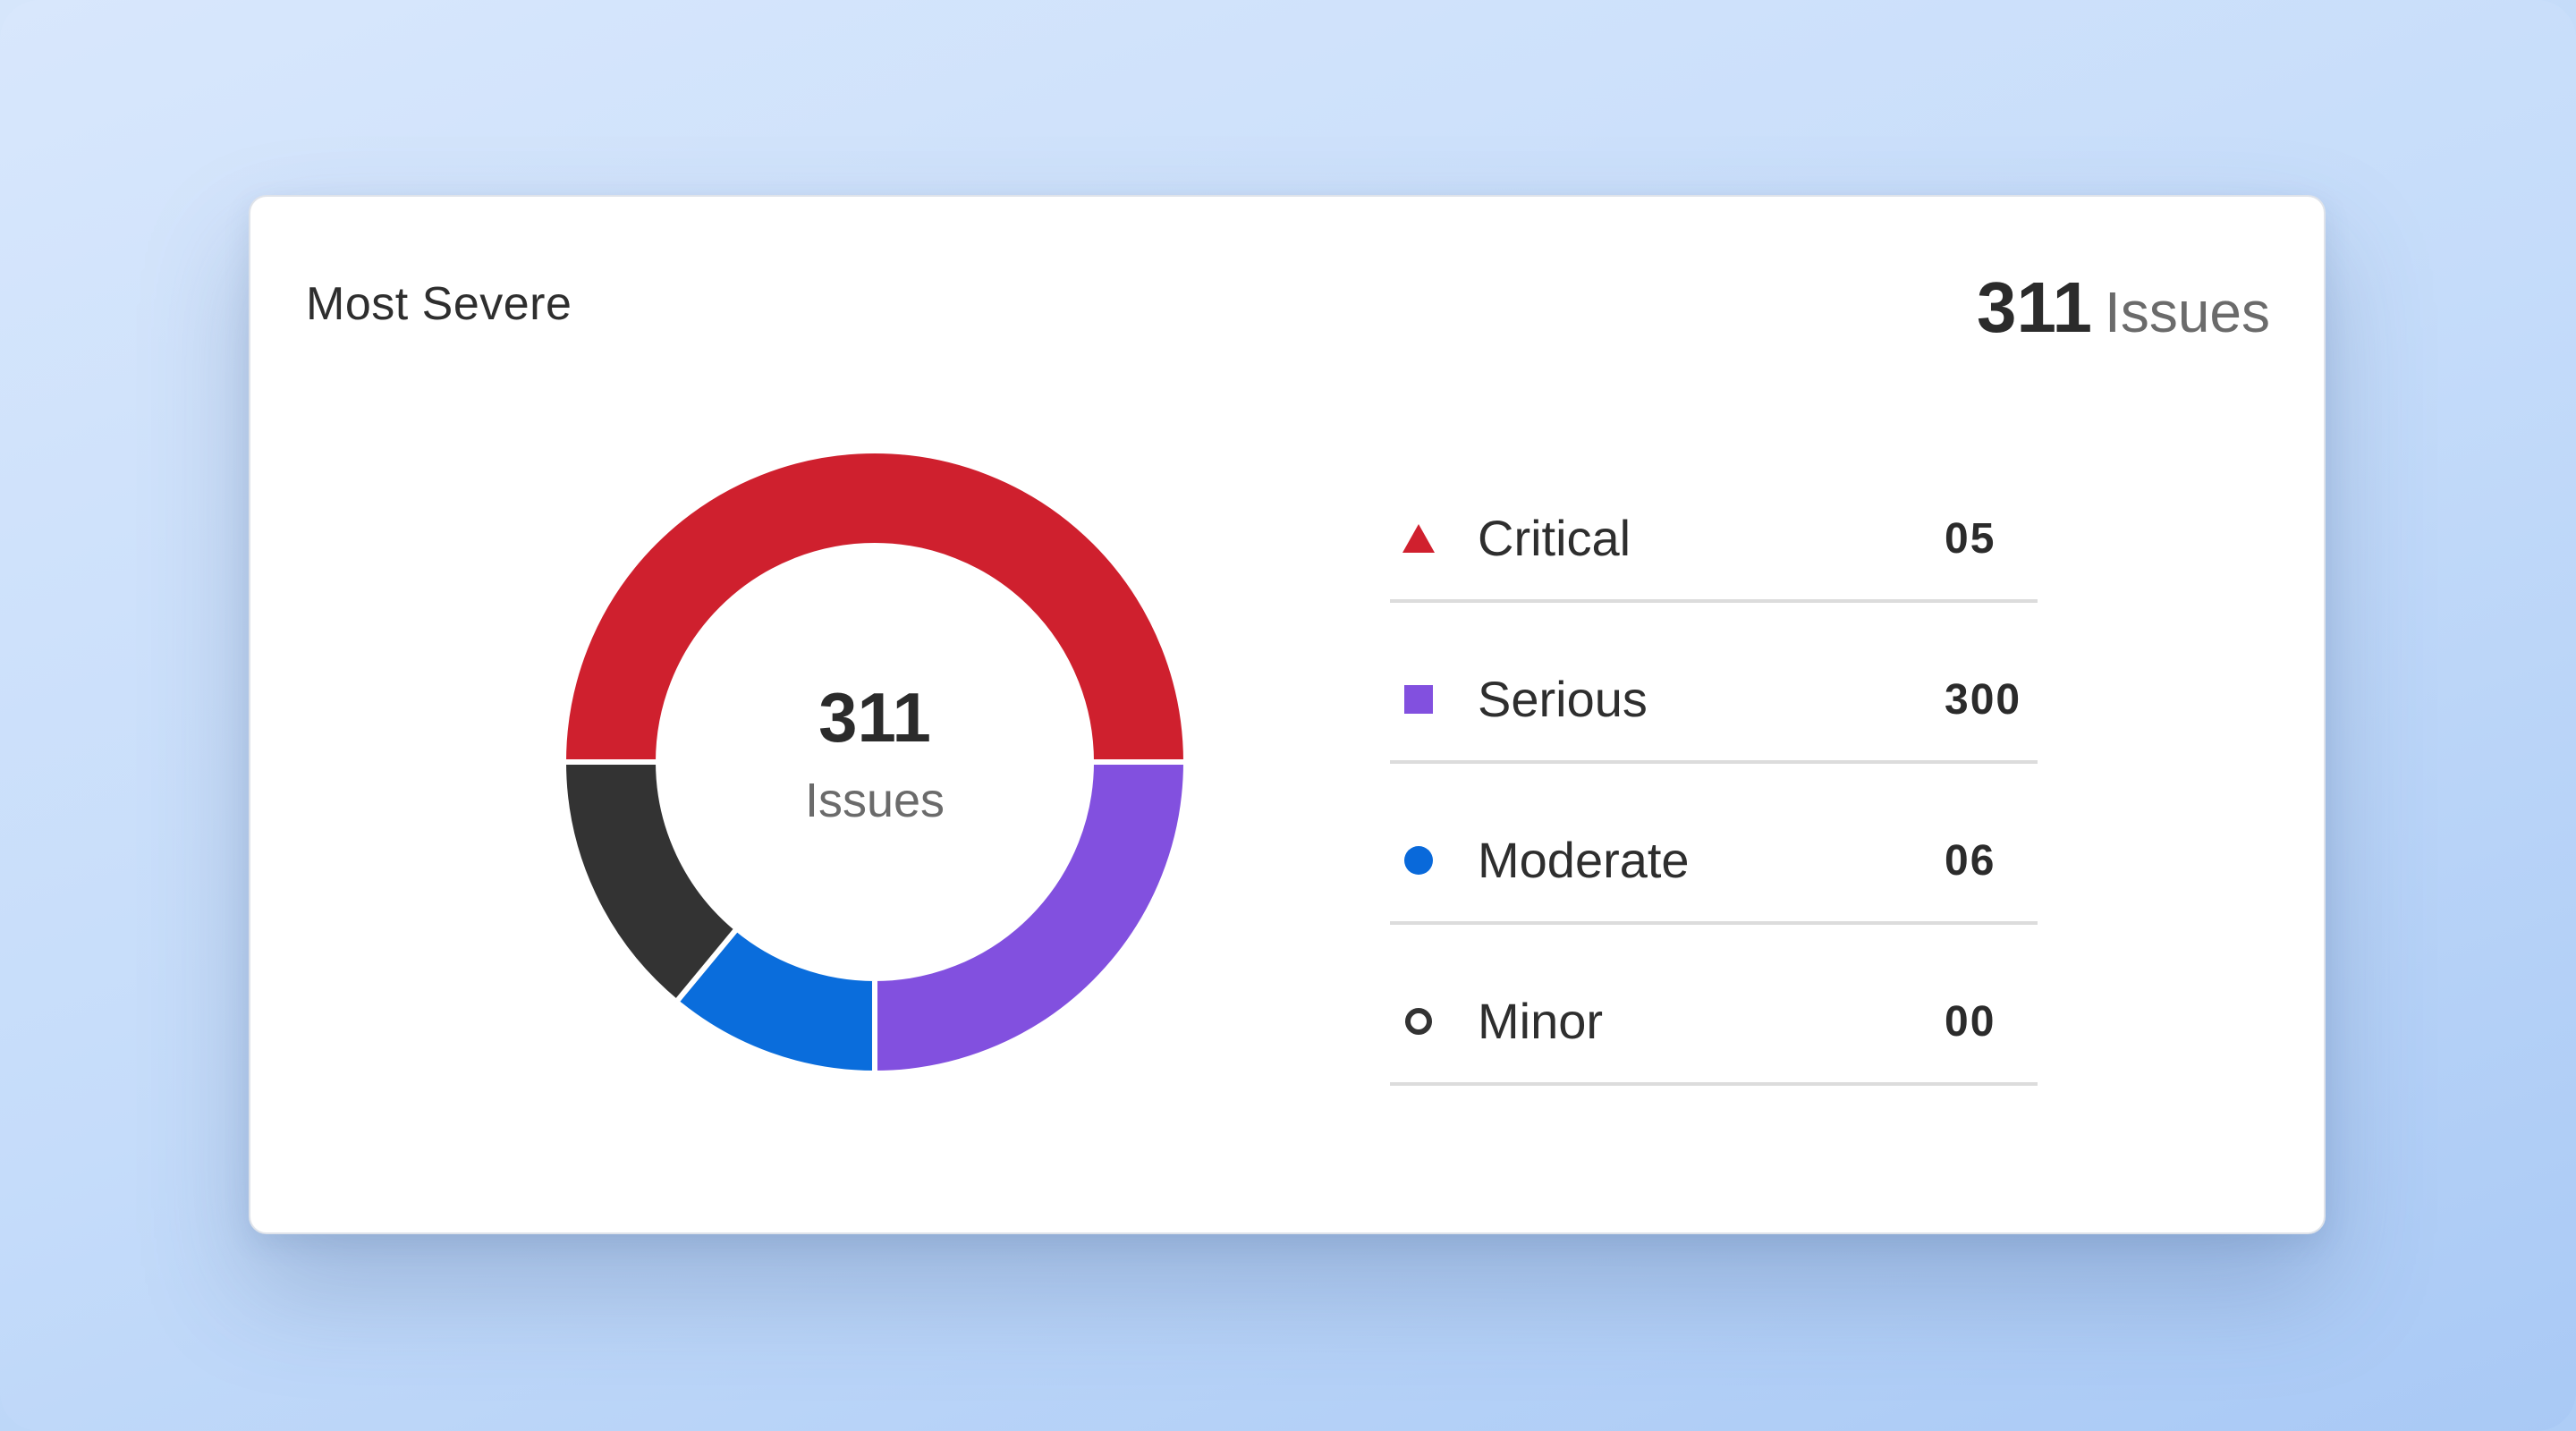 The image size is (2576, 1431). I want to click on card-title: Most Severe, so click(439, 304).